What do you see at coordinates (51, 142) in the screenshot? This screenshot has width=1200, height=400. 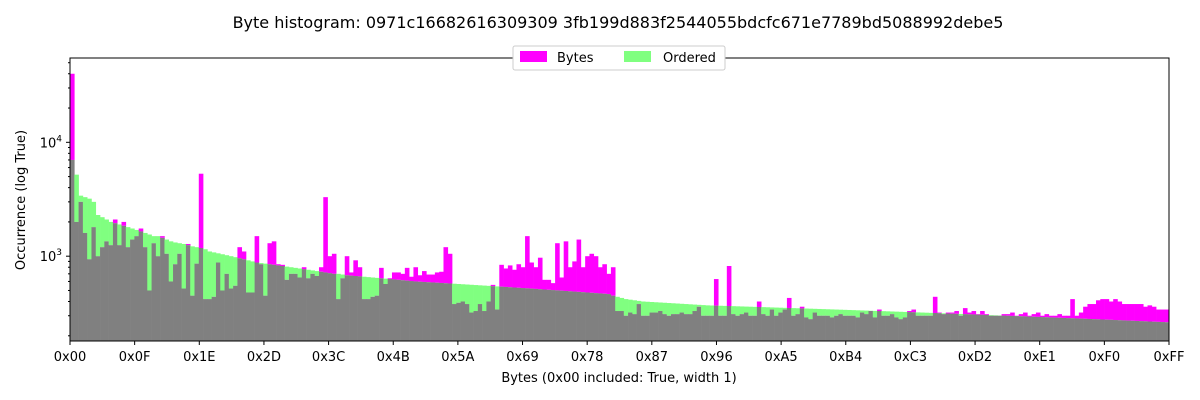 I see `y-tick-label: 104` at bounding box center [51, 142].